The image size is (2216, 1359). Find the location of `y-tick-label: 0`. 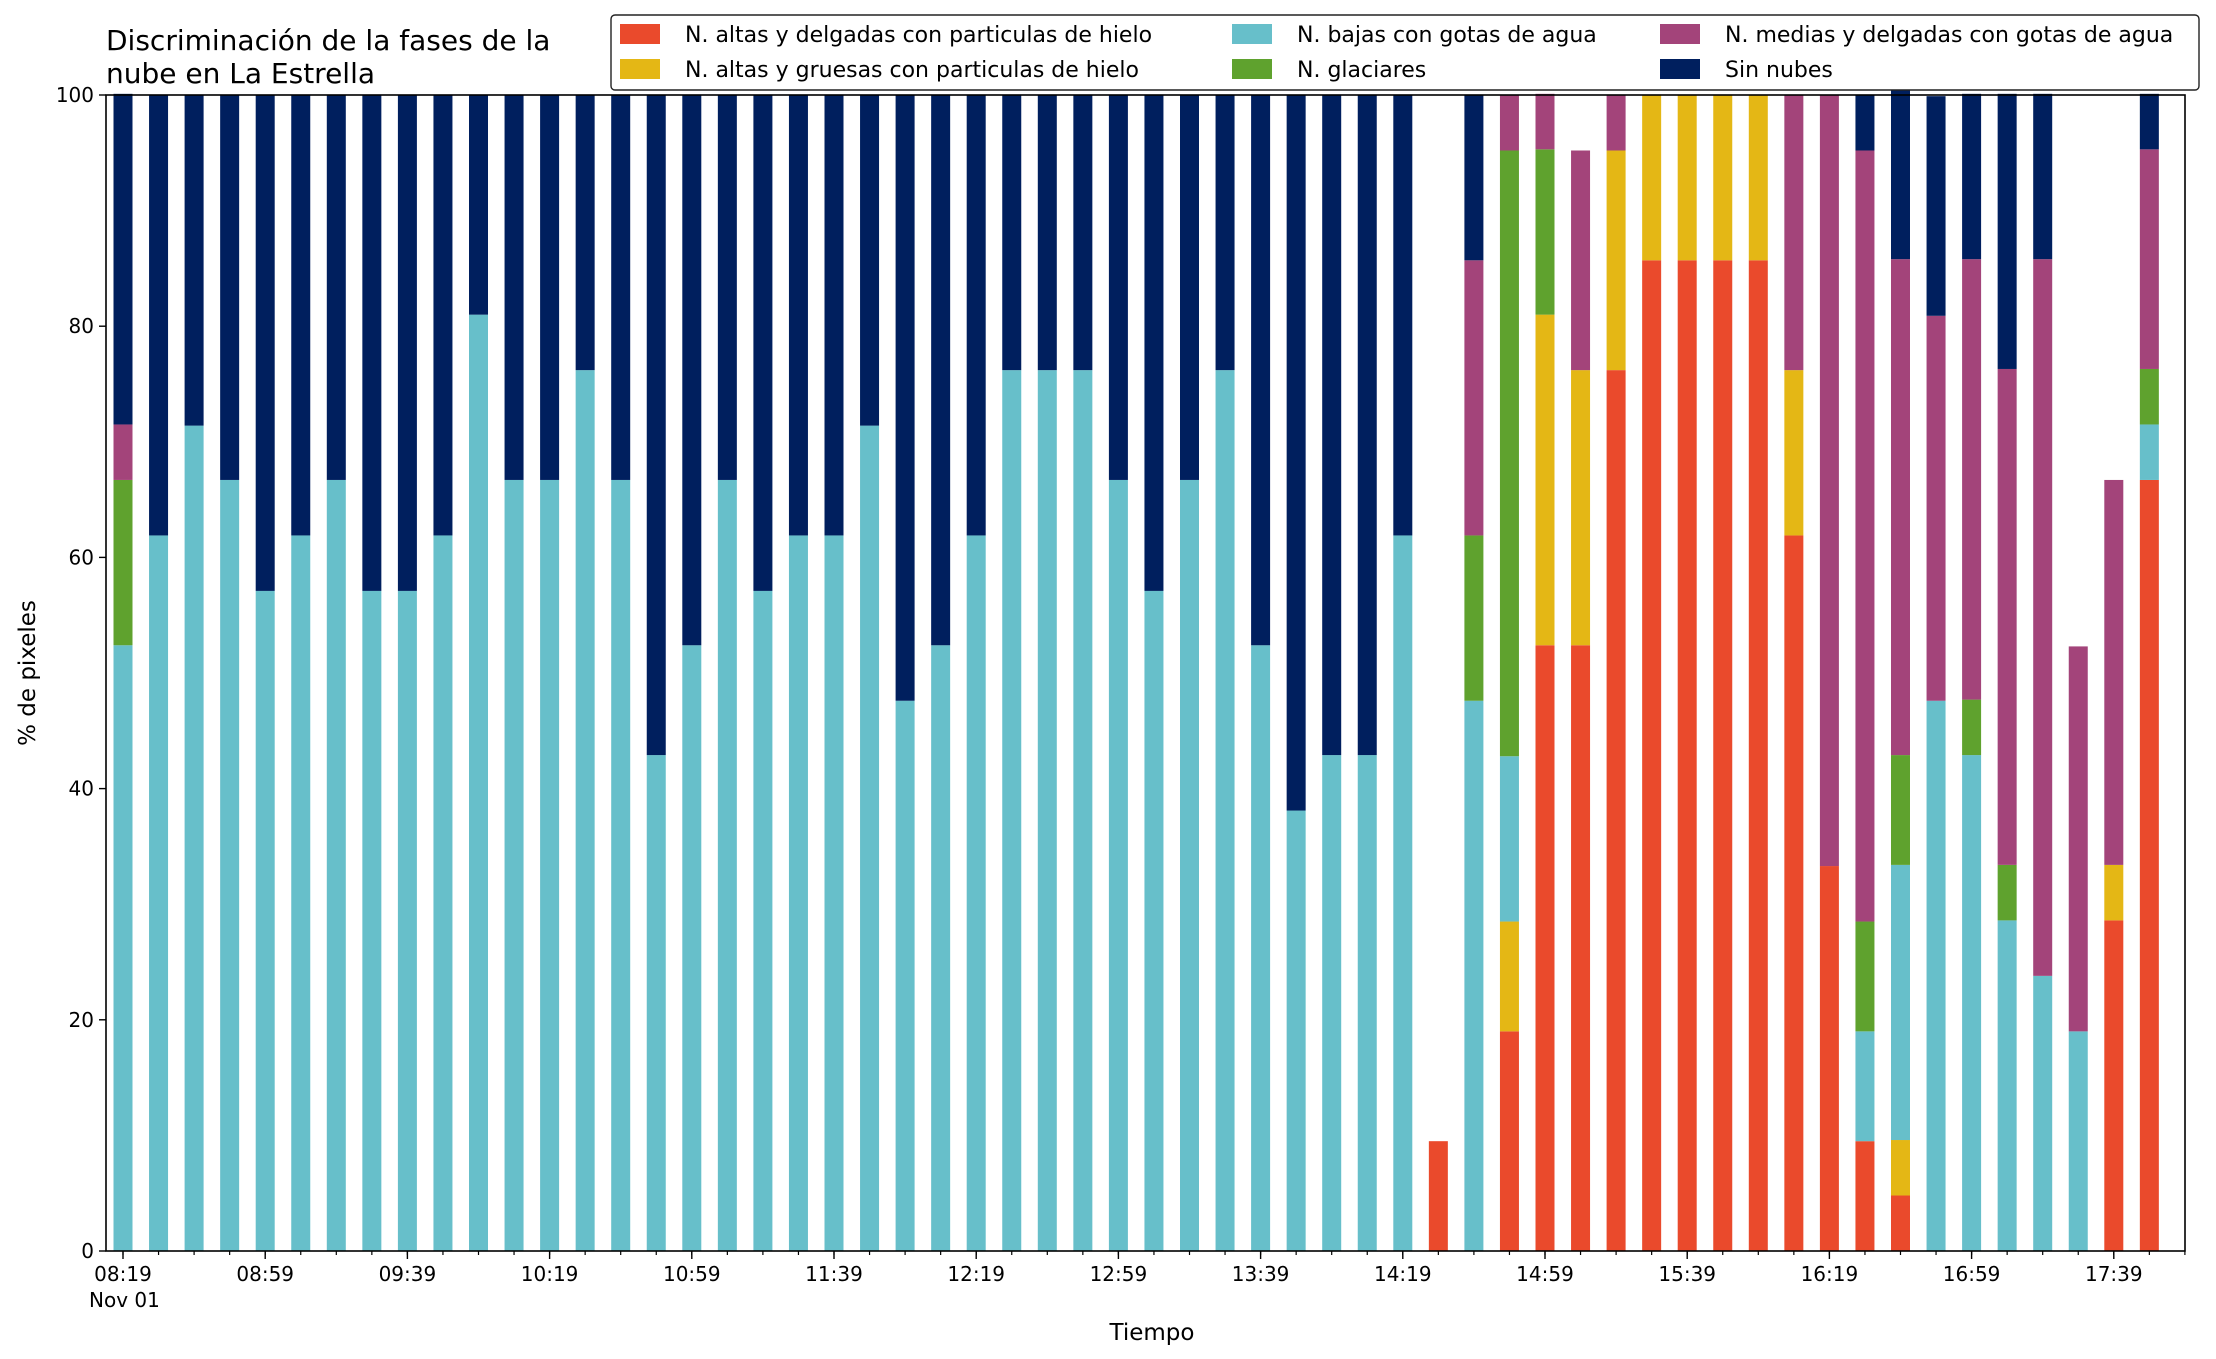

y-tick-label: 0 is located at coordinates (87, 1251).